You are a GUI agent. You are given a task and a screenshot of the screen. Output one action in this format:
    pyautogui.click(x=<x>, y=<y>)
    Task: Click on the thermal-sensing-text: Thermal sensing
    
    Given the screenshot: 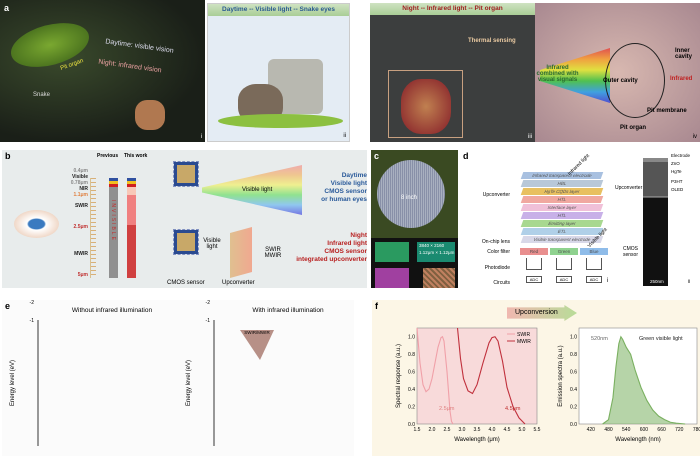 What is the action you would take?
    pyautogui.click(x=492, y=41)
    